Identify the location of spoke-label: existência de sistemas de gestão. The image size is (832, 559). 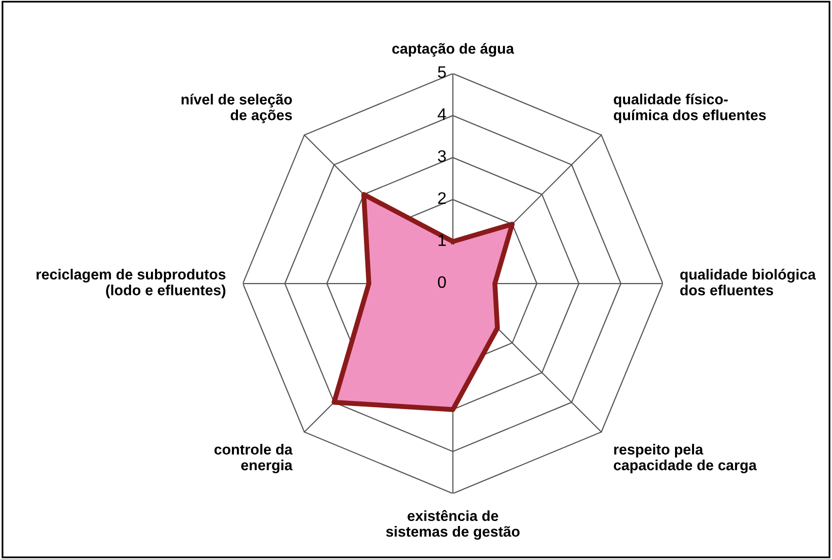
(453, 525).